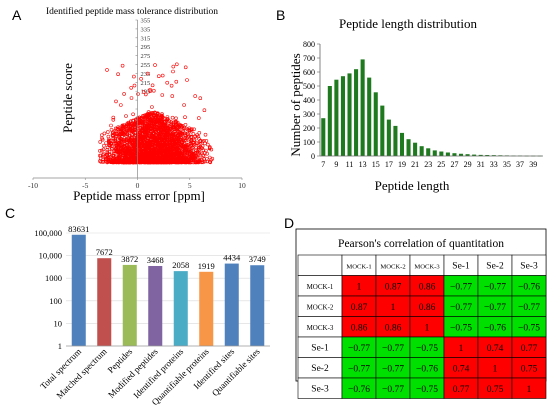 Image resolution: width=550 pixels, height=414 pixels. What do you see at coordinates (393, 287) in the screenshot?
I see `panel-d-cell-value: 0.87` at bounding box center [393, 287].